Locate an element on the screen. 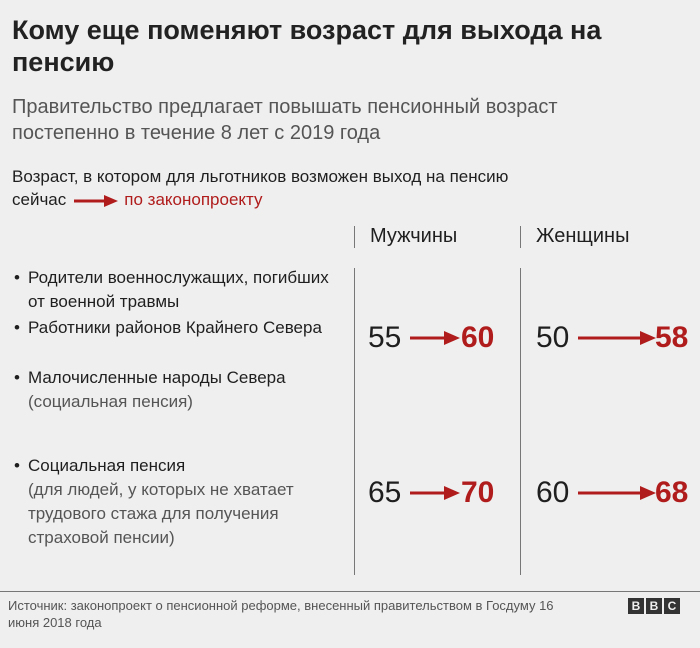 The image size is (700, 648). legend-now-label: сейчас is located at coordinates (39, 199).